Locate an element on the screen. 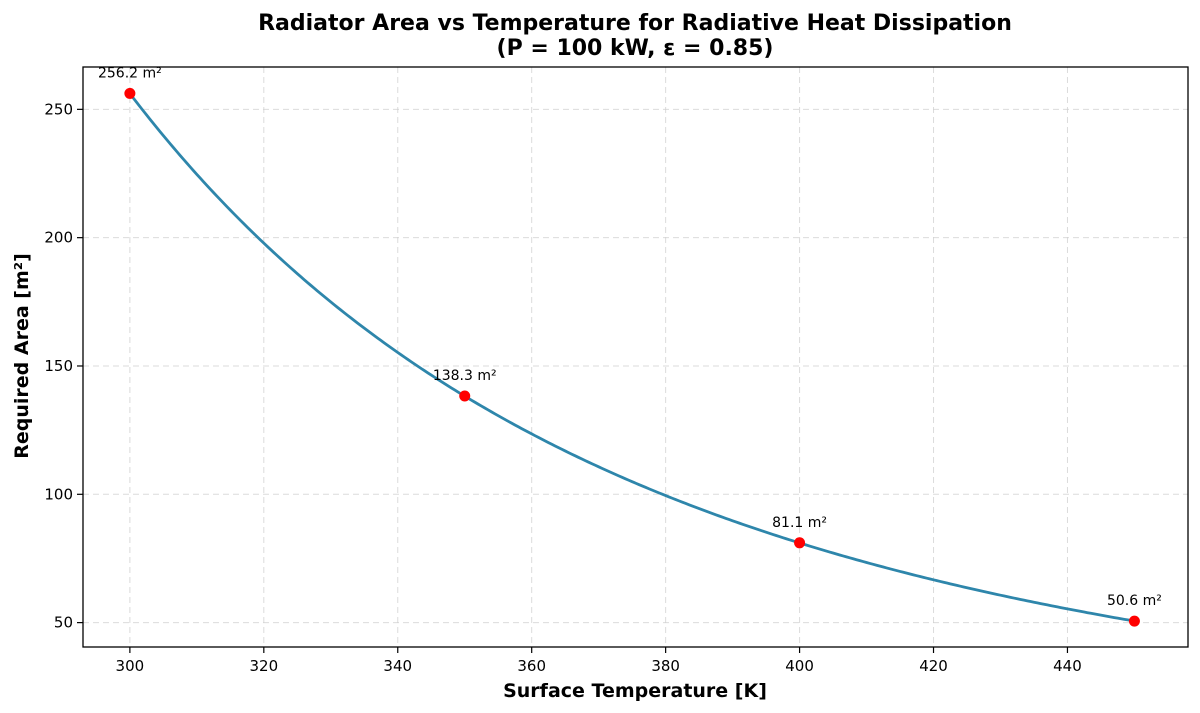  x-tick-label: 340 is located at coordinates (397, 666).